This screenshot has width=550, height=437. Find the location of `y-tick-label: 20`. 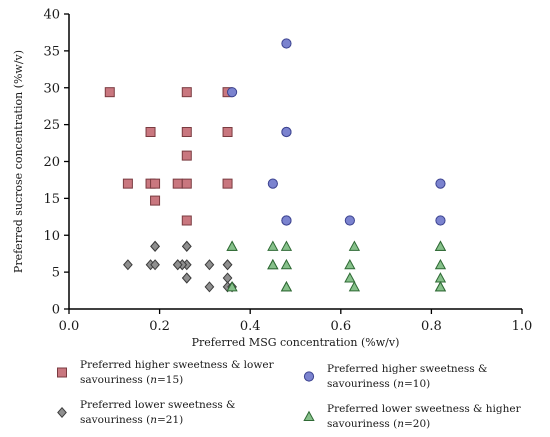

y-tick-label: 20 is located at coordinates (51, 162).